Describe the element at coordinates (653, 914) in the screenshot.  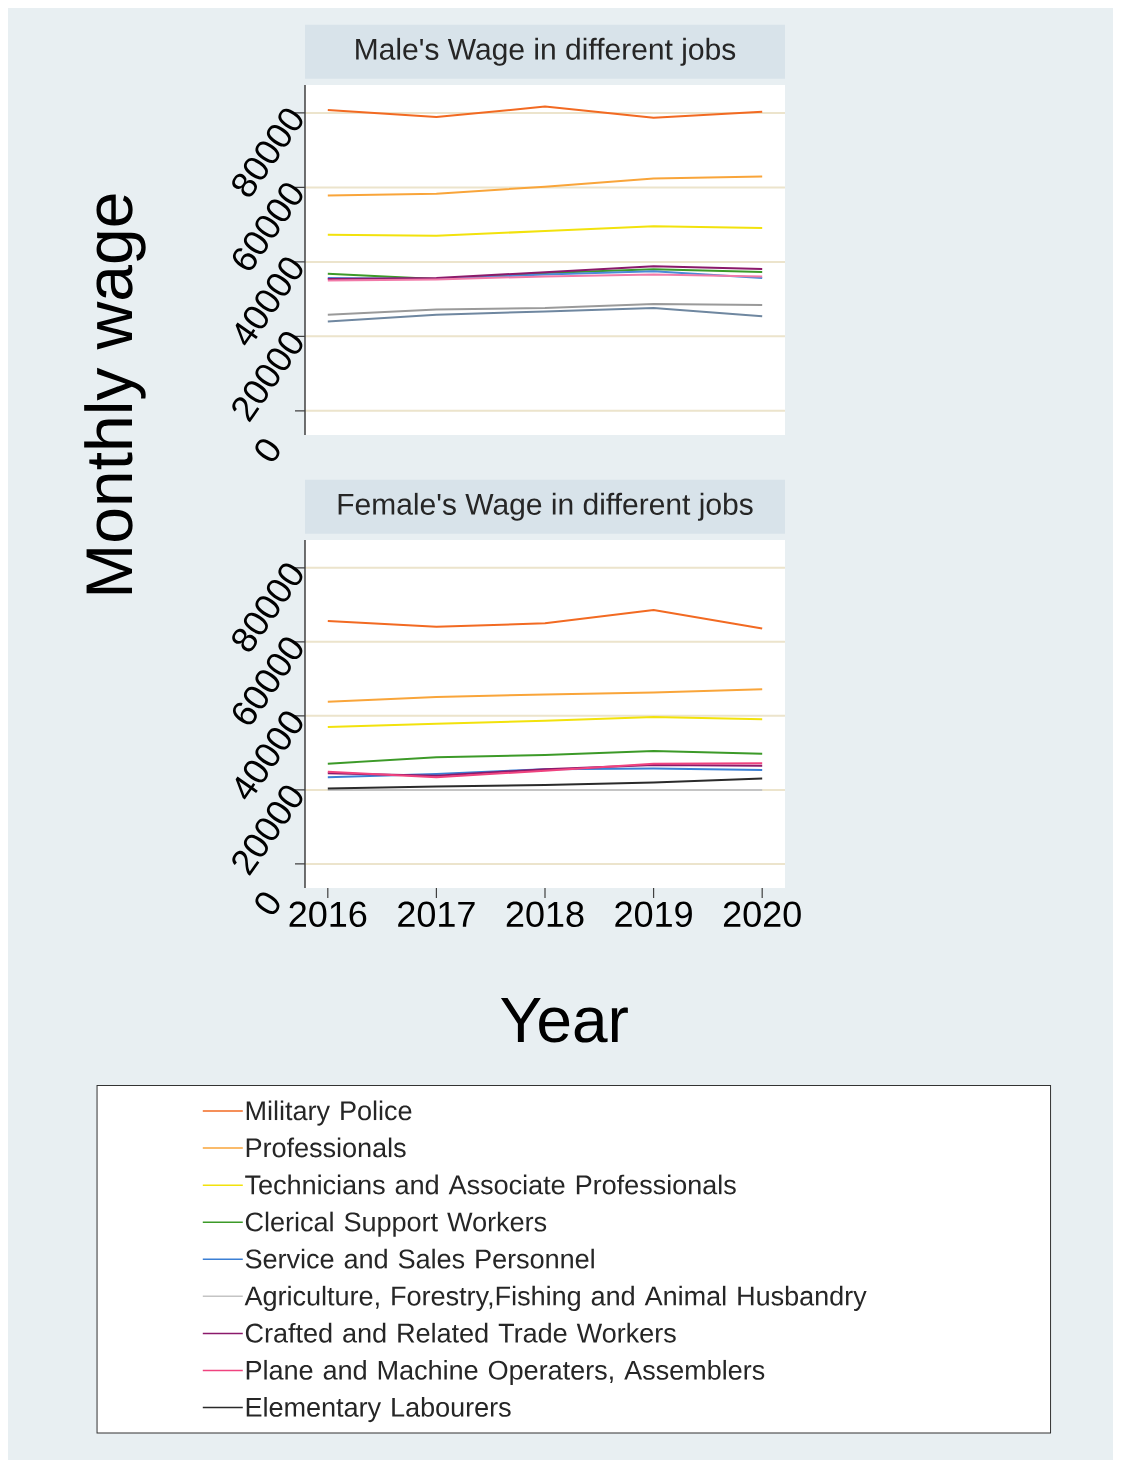
I see `x-tick-label: 2019` at that location.